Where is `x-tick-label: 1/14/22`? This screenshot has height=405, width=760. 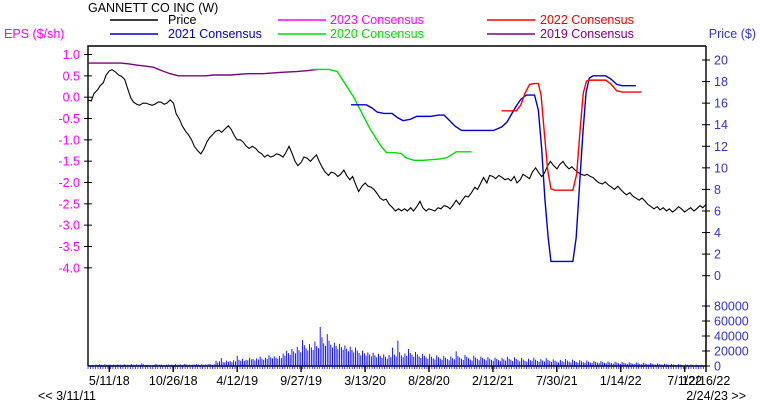
x-tick-label: 1/14/22 is located at coordinates (621, 381).